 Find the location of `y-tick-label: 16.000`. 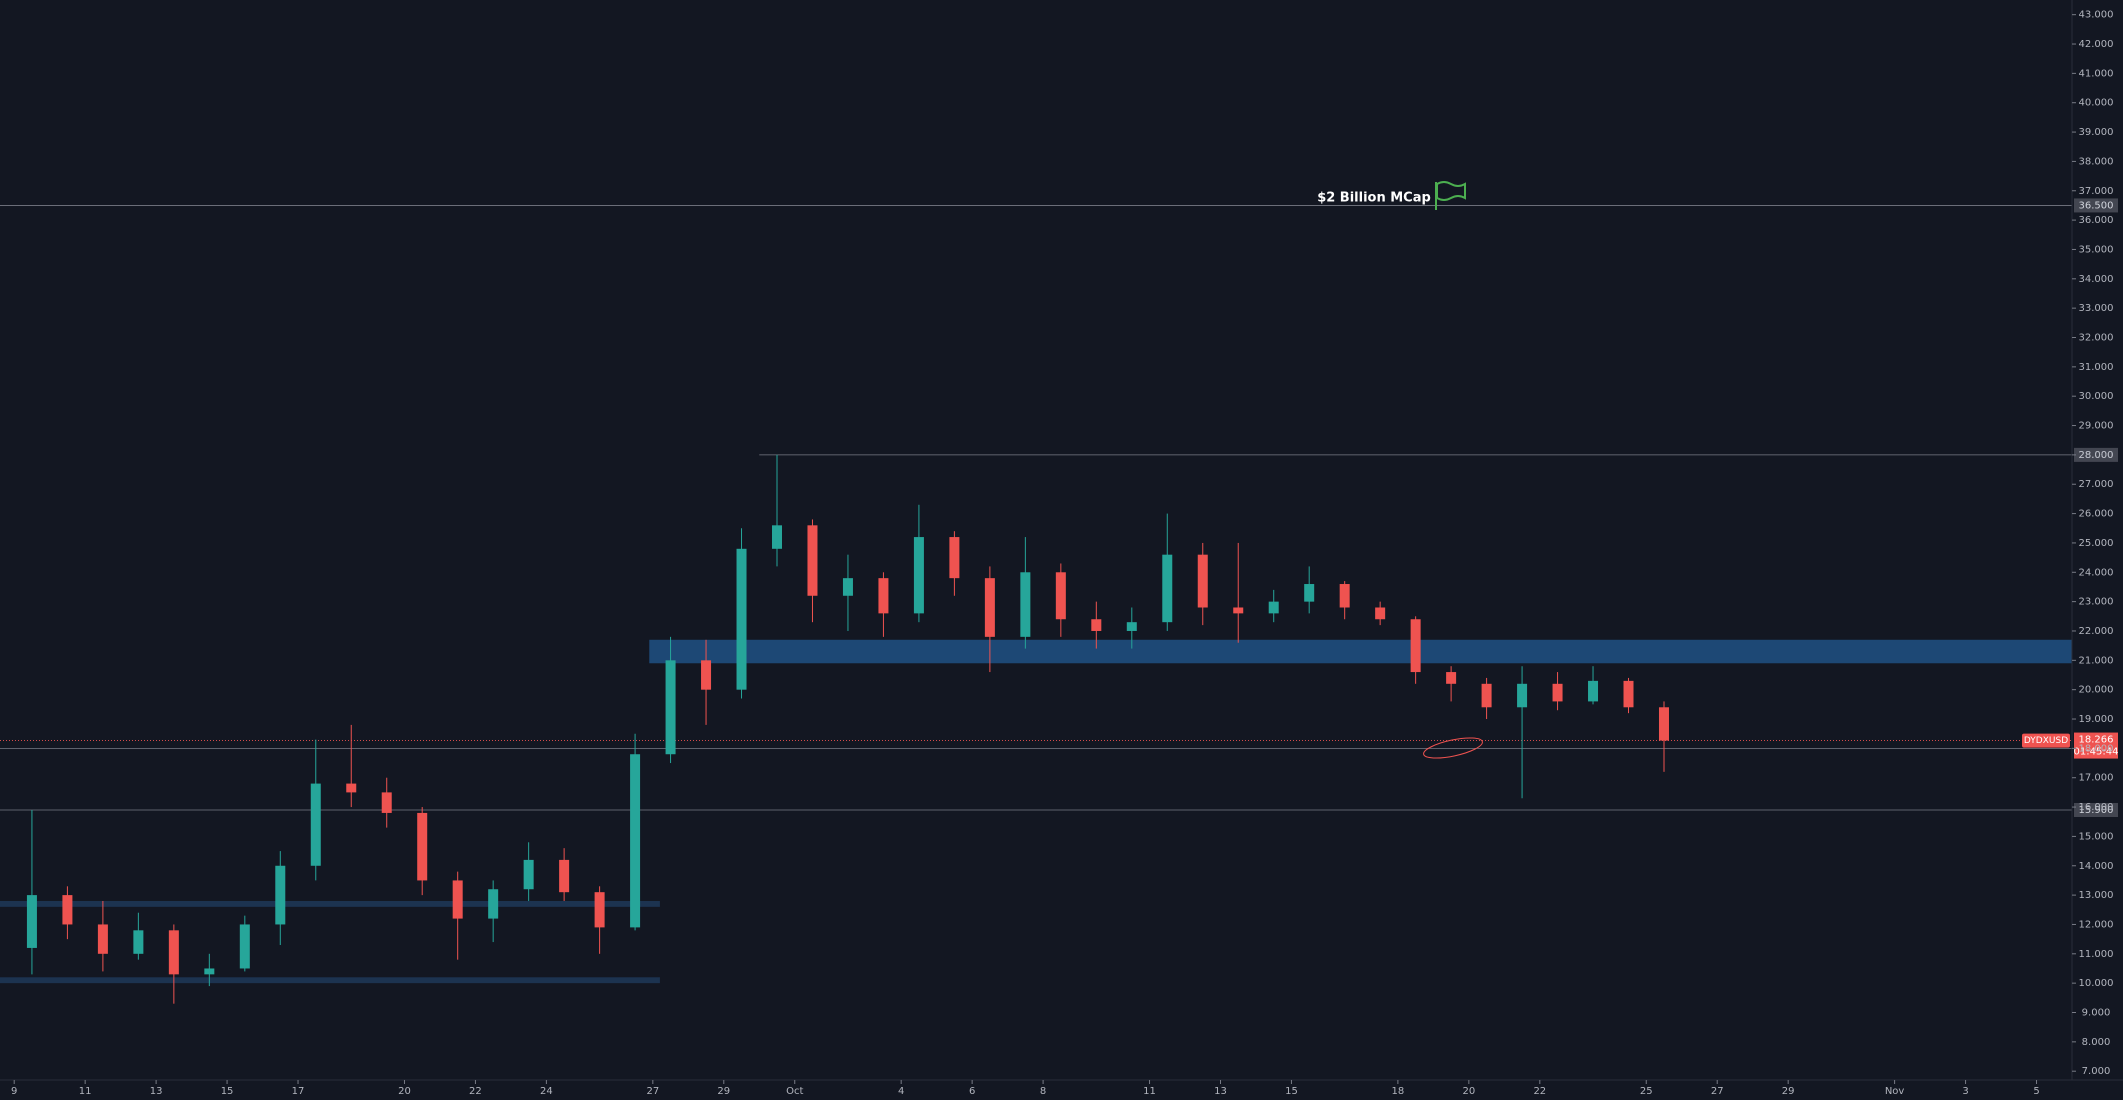

y-tick-label: 16.000 is located at coordinates (2096, 807).